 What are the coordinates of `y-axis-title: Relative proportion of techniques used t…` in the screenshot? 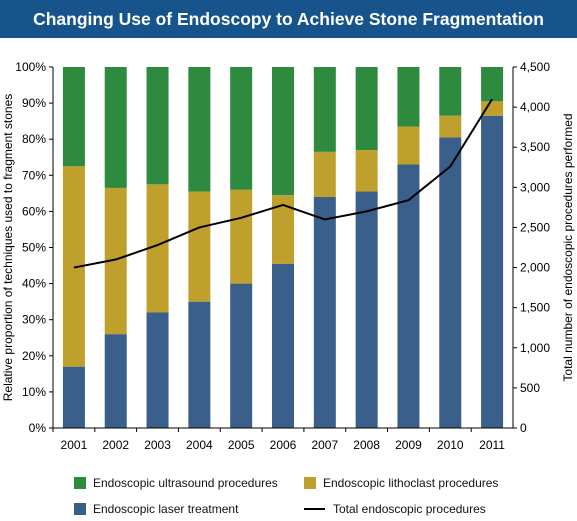 It's located at (8, 248).